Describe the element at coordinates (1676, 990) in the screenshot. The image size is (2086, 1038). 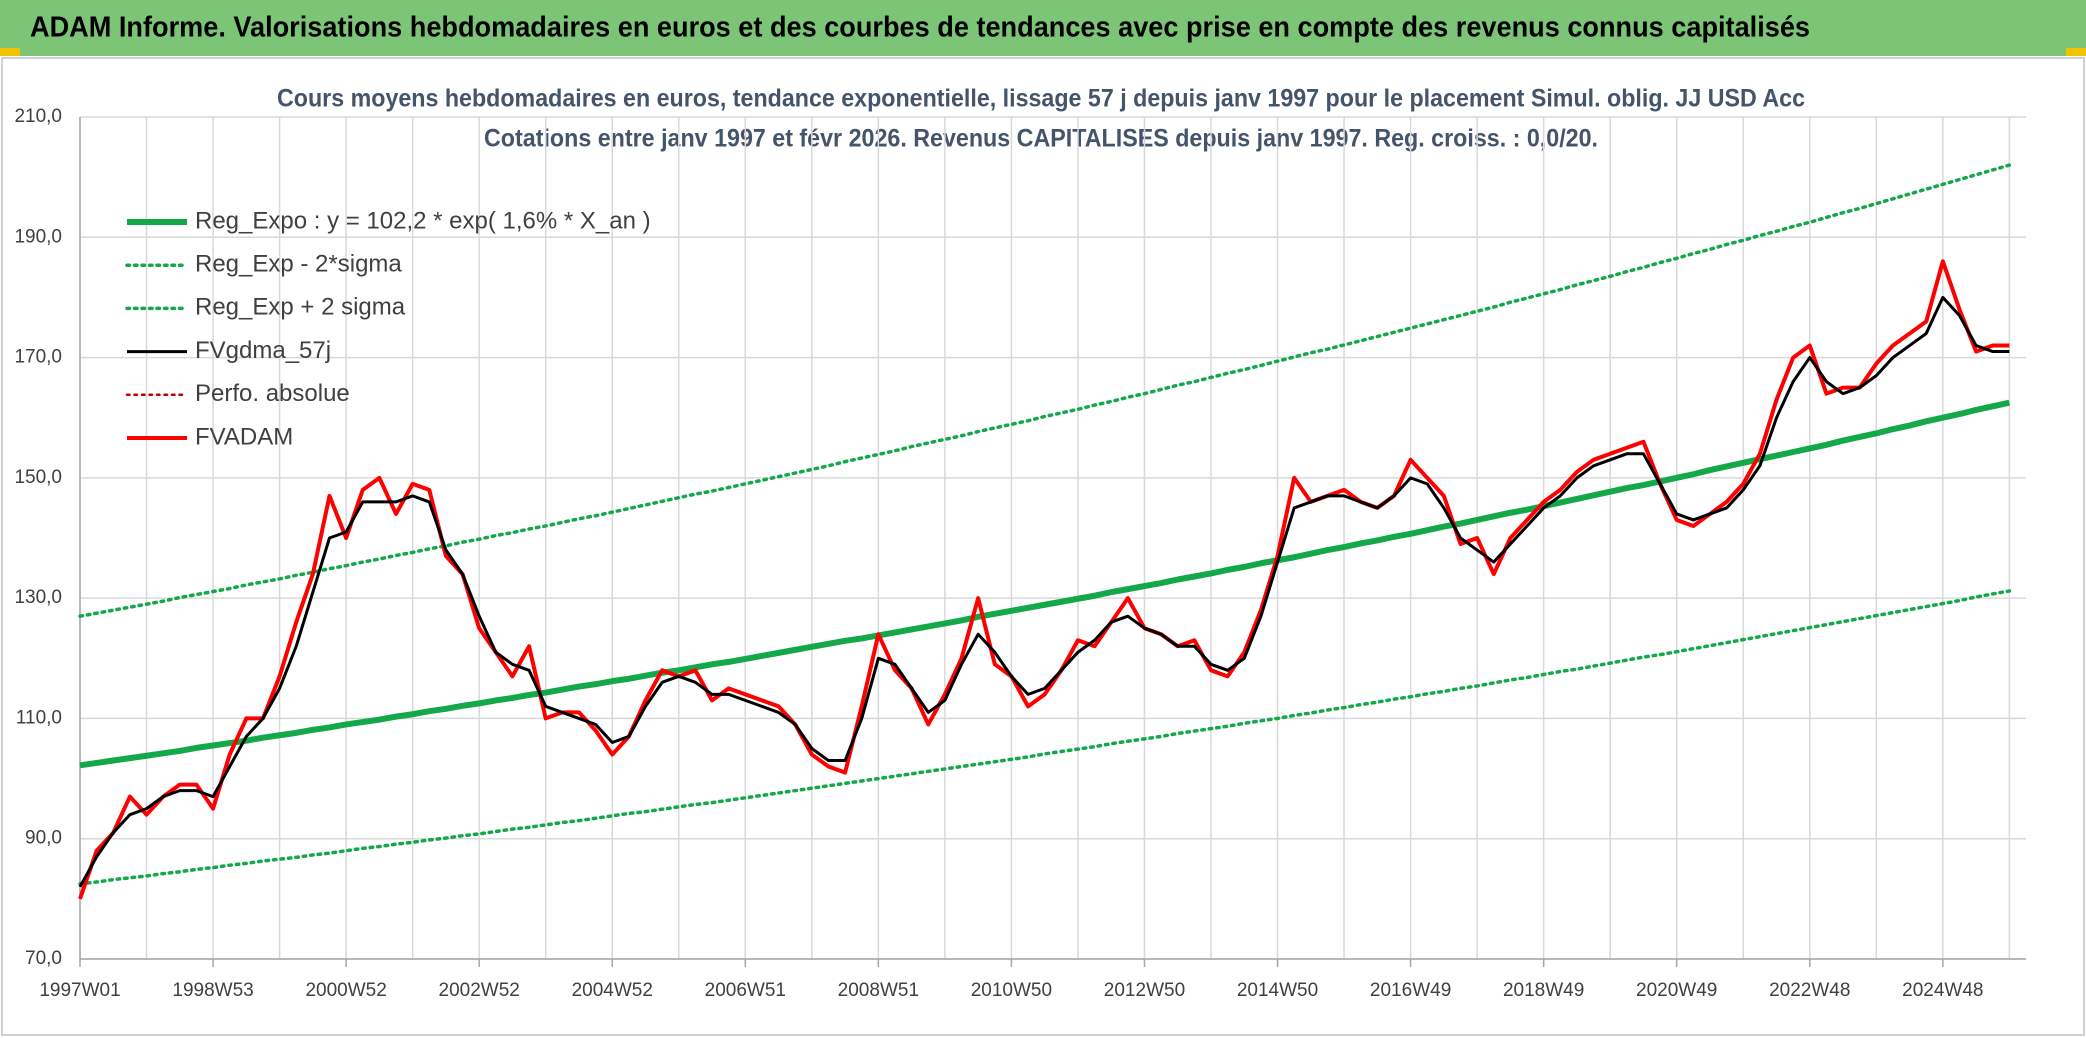
I see `x-tick-label: 2020W49` at that location.